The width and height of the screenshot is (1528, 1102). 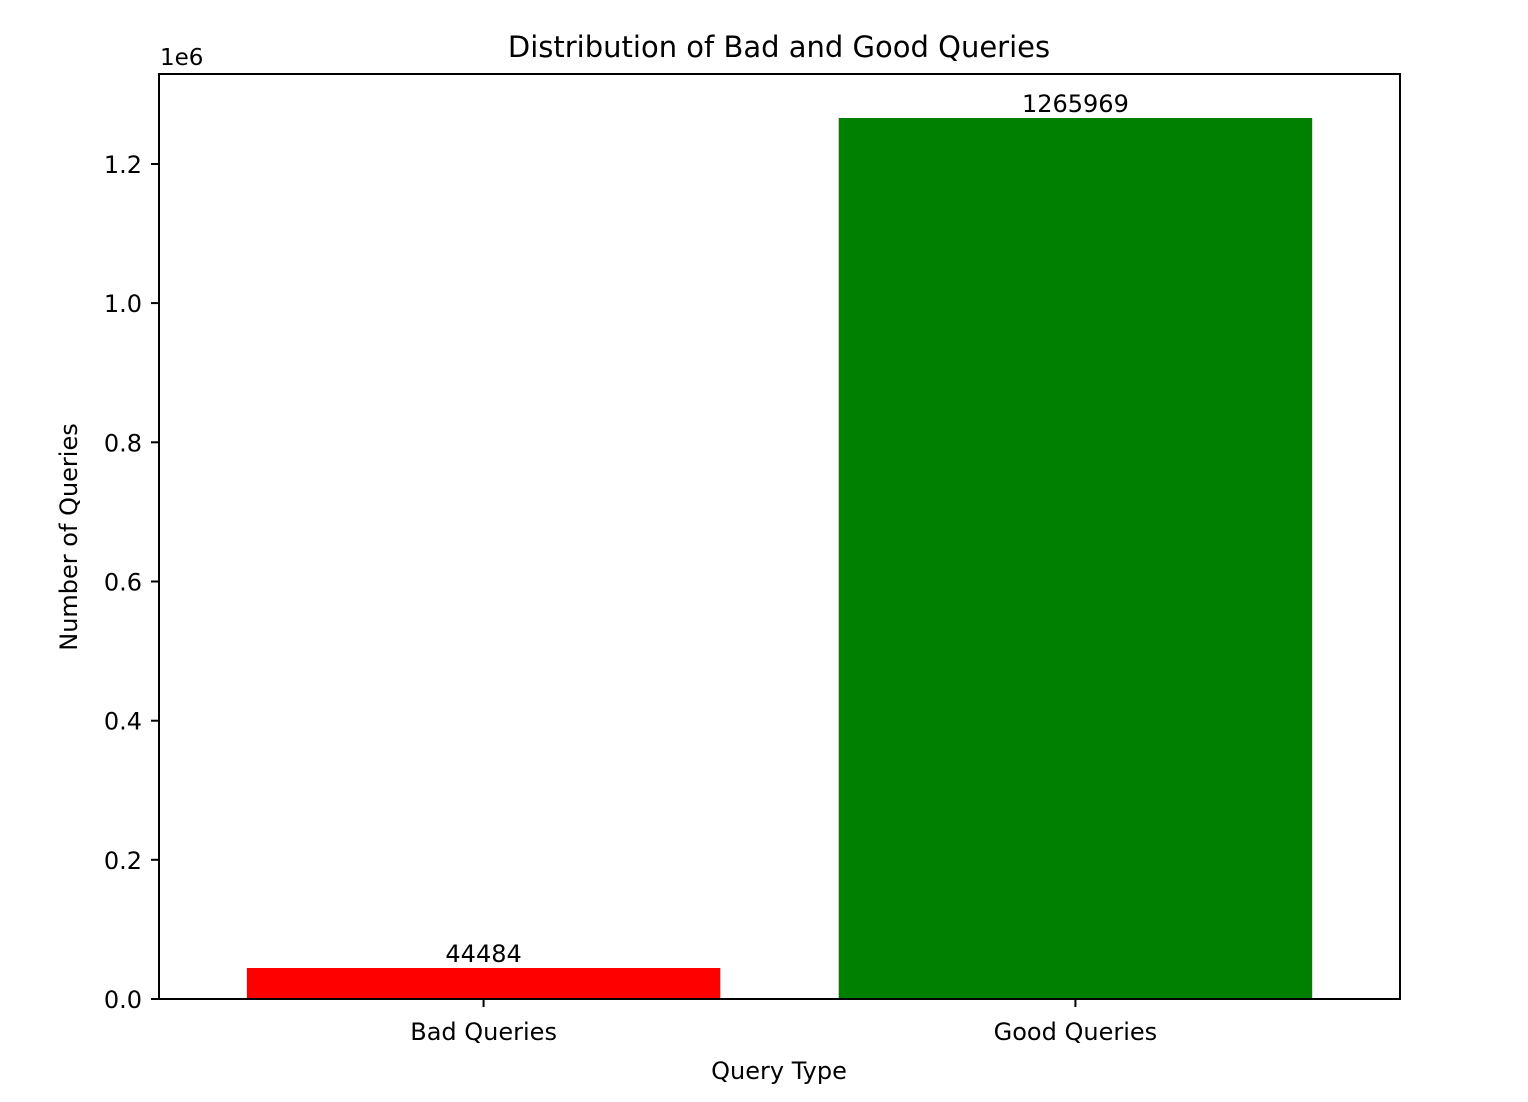 What do you see at coordinates (1076, 1032) in the screenshot?
I see `x-tick-label: Good Queries` at bounding box center [1076, 1032].